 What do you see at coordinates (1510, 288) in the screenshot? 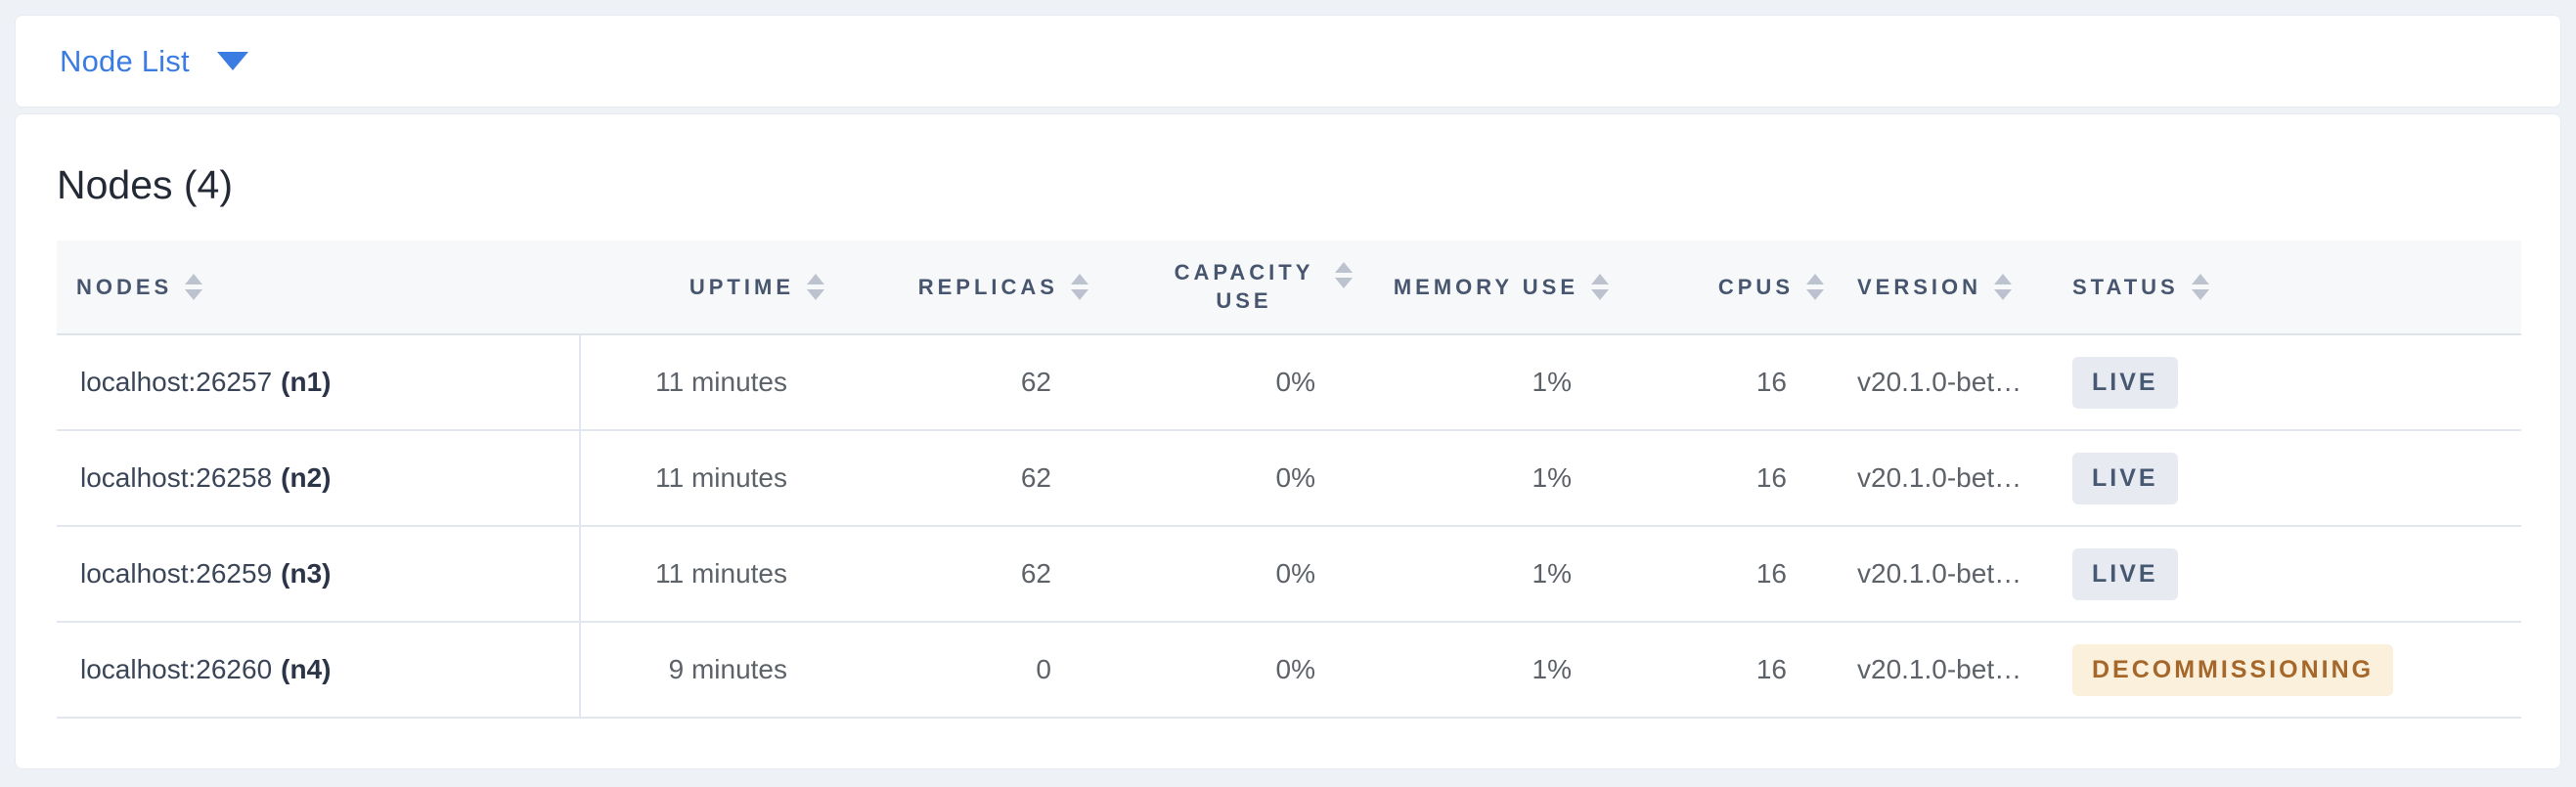
I see `column-header-memory-use: MEMORY USE` at bounding box center [1510, 288].